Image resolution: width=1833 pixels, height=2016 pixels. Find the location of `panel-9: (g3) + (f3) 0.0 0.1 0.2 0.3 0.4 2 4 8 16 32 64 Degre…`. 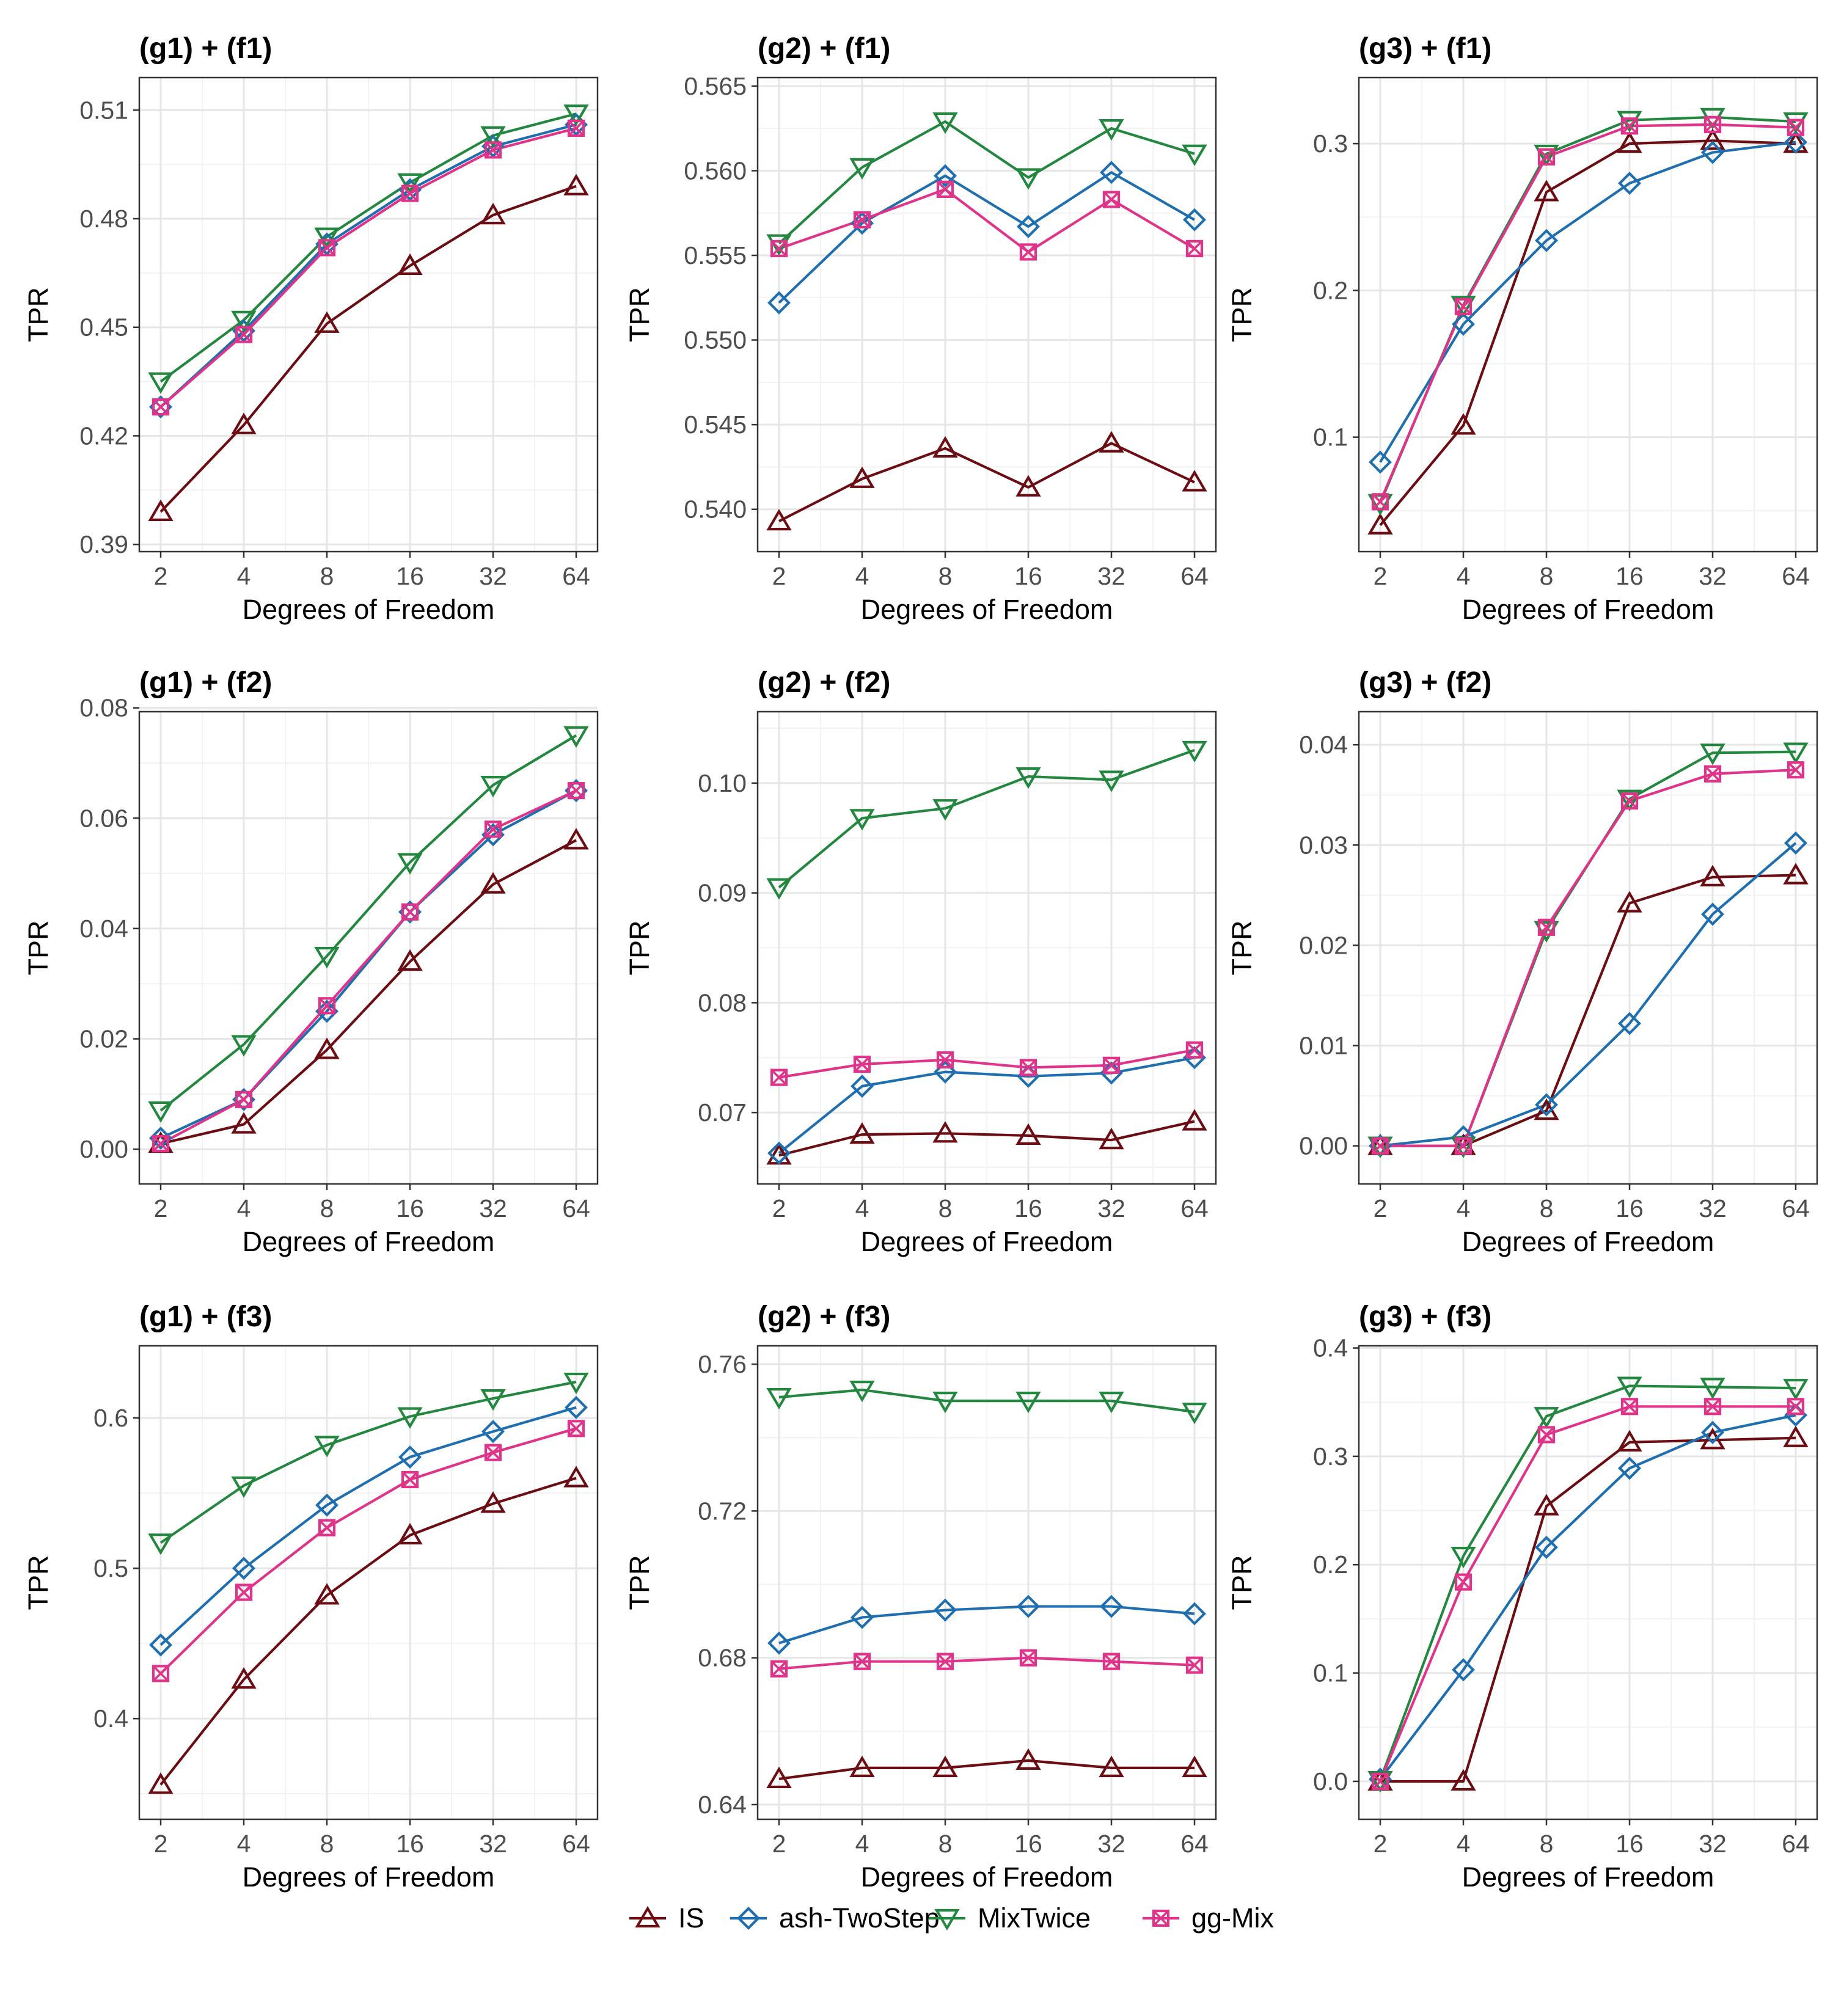

panel-9: (g3) + (f3) 0.0 0.1 0.2 0.3 0.4 2 4 8 16 32 64 Degre… is located at coordinates (1522, 1597).